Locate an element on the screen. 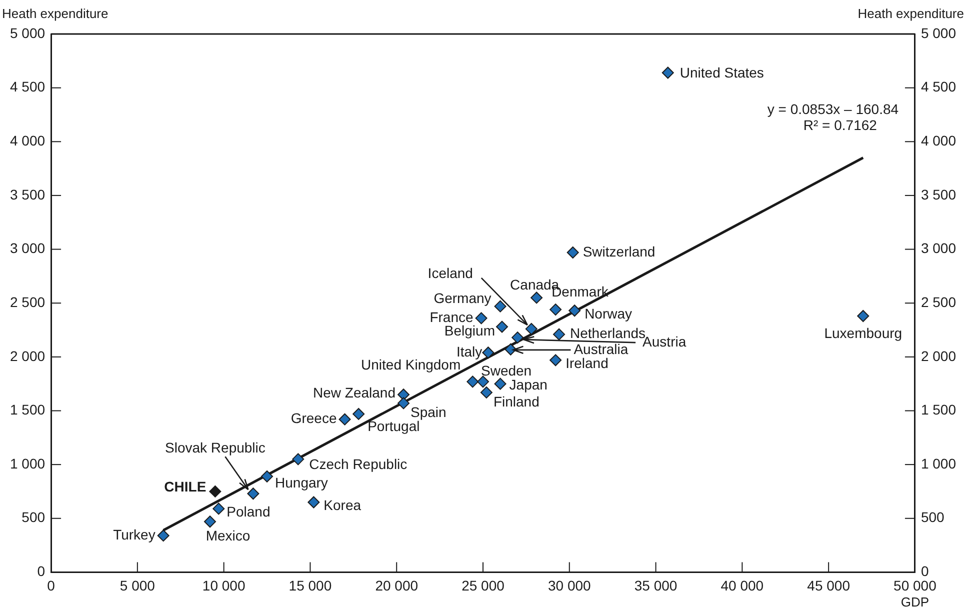  annotation: United States is located at coordinates (722, 72).